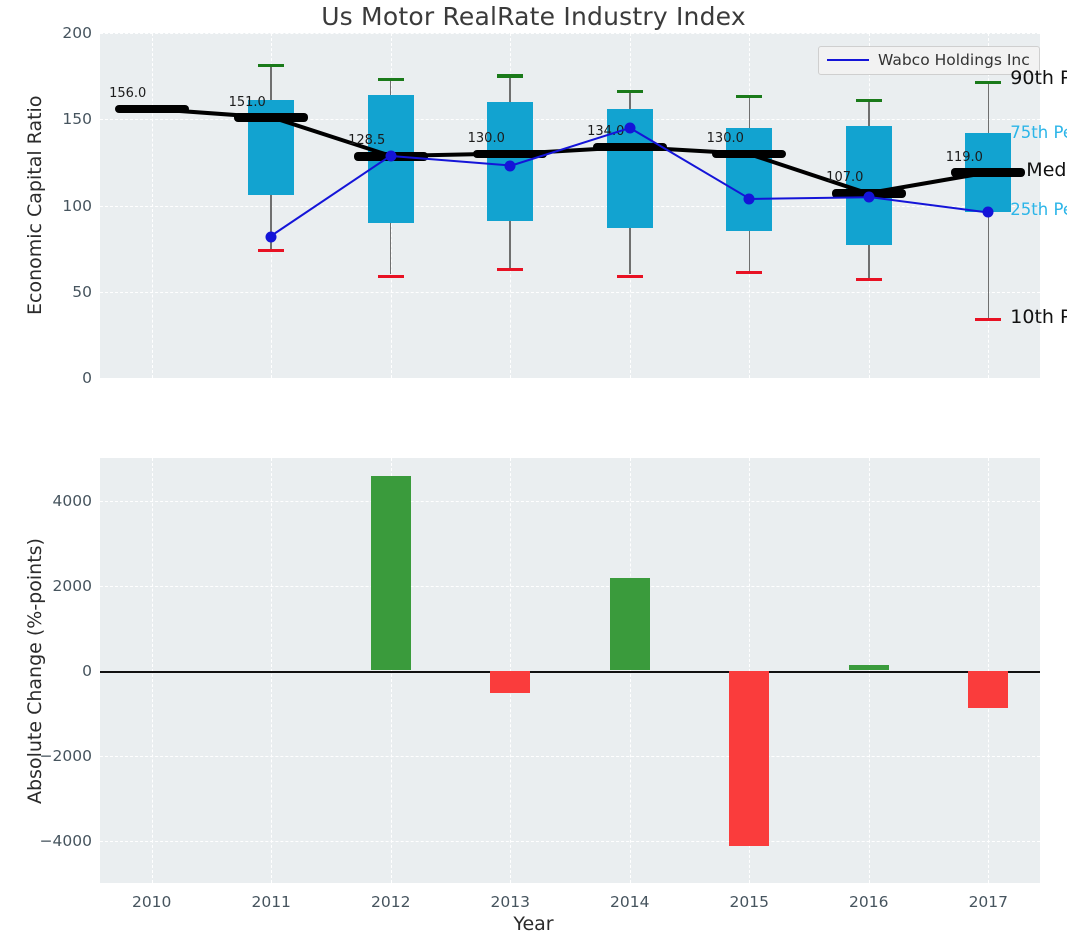 The width and height of the screenshot is (1067, 942). Describe the element at coordinates (533, 924) in the screenshot. I see `x-axis-label: Year` at that location.